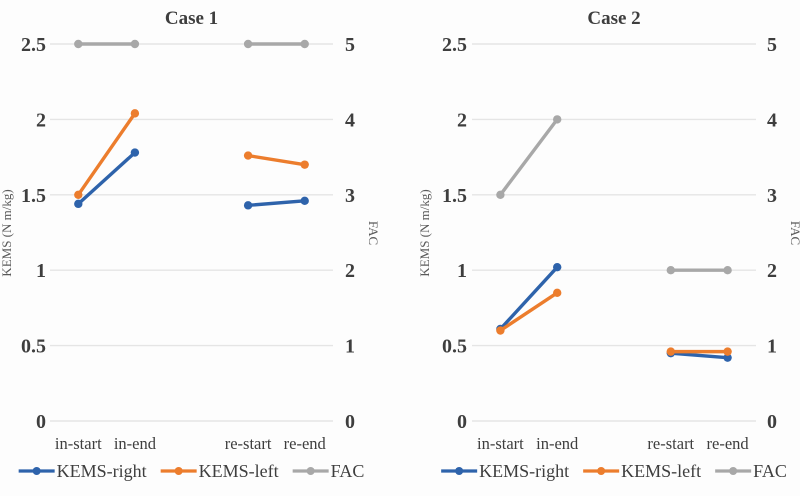 The width and height of the screenshot is (800, 496). Describe the element at coordinates (528, 157) in the screenshot. I see `series-line-fac` at that location.